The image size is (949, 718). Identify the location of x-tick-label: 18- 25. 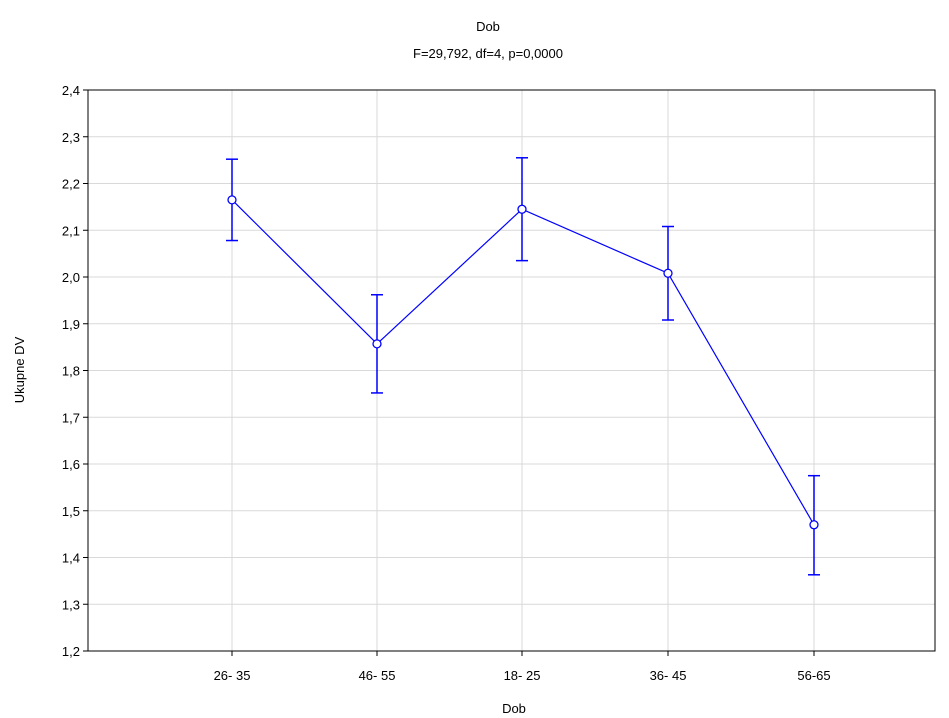
(522, 675).